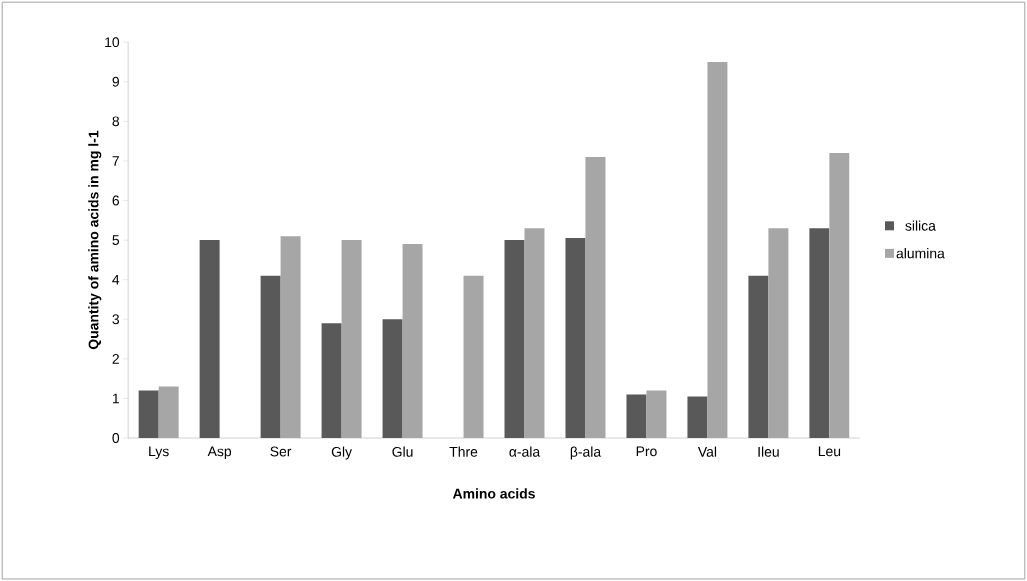 The width and height of the screenshot is (1027, 581). Describe the element at coordinates (768, 451) in the screenshot. I see `x-tick-label: Ileu` at that location.